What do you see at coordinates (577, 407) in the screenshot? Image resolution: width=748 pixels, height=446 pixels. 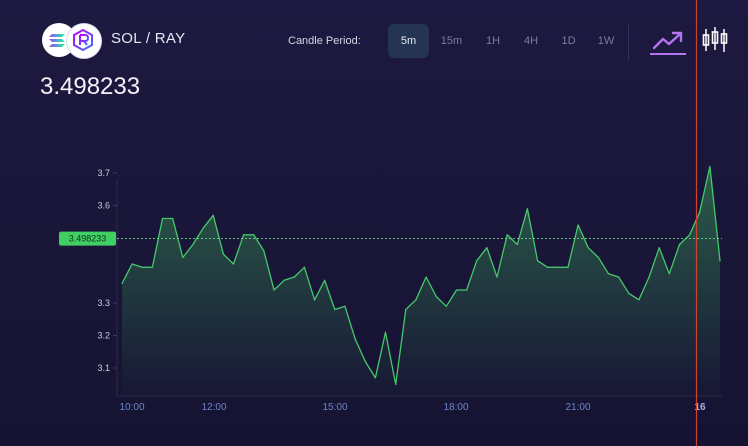 I see `x-tick-label: 21:00` at bounding box center [577, 407].